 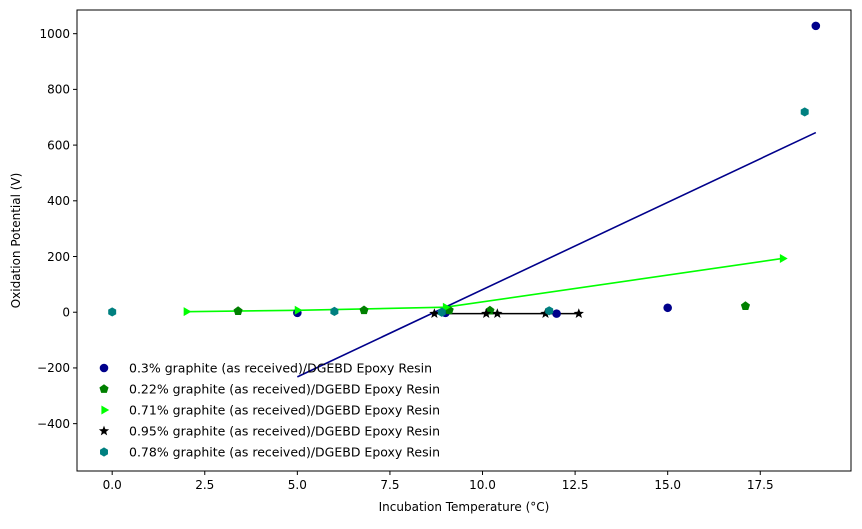 I want to click on x-tick-label: 17.5, so click(x=760, y=485).